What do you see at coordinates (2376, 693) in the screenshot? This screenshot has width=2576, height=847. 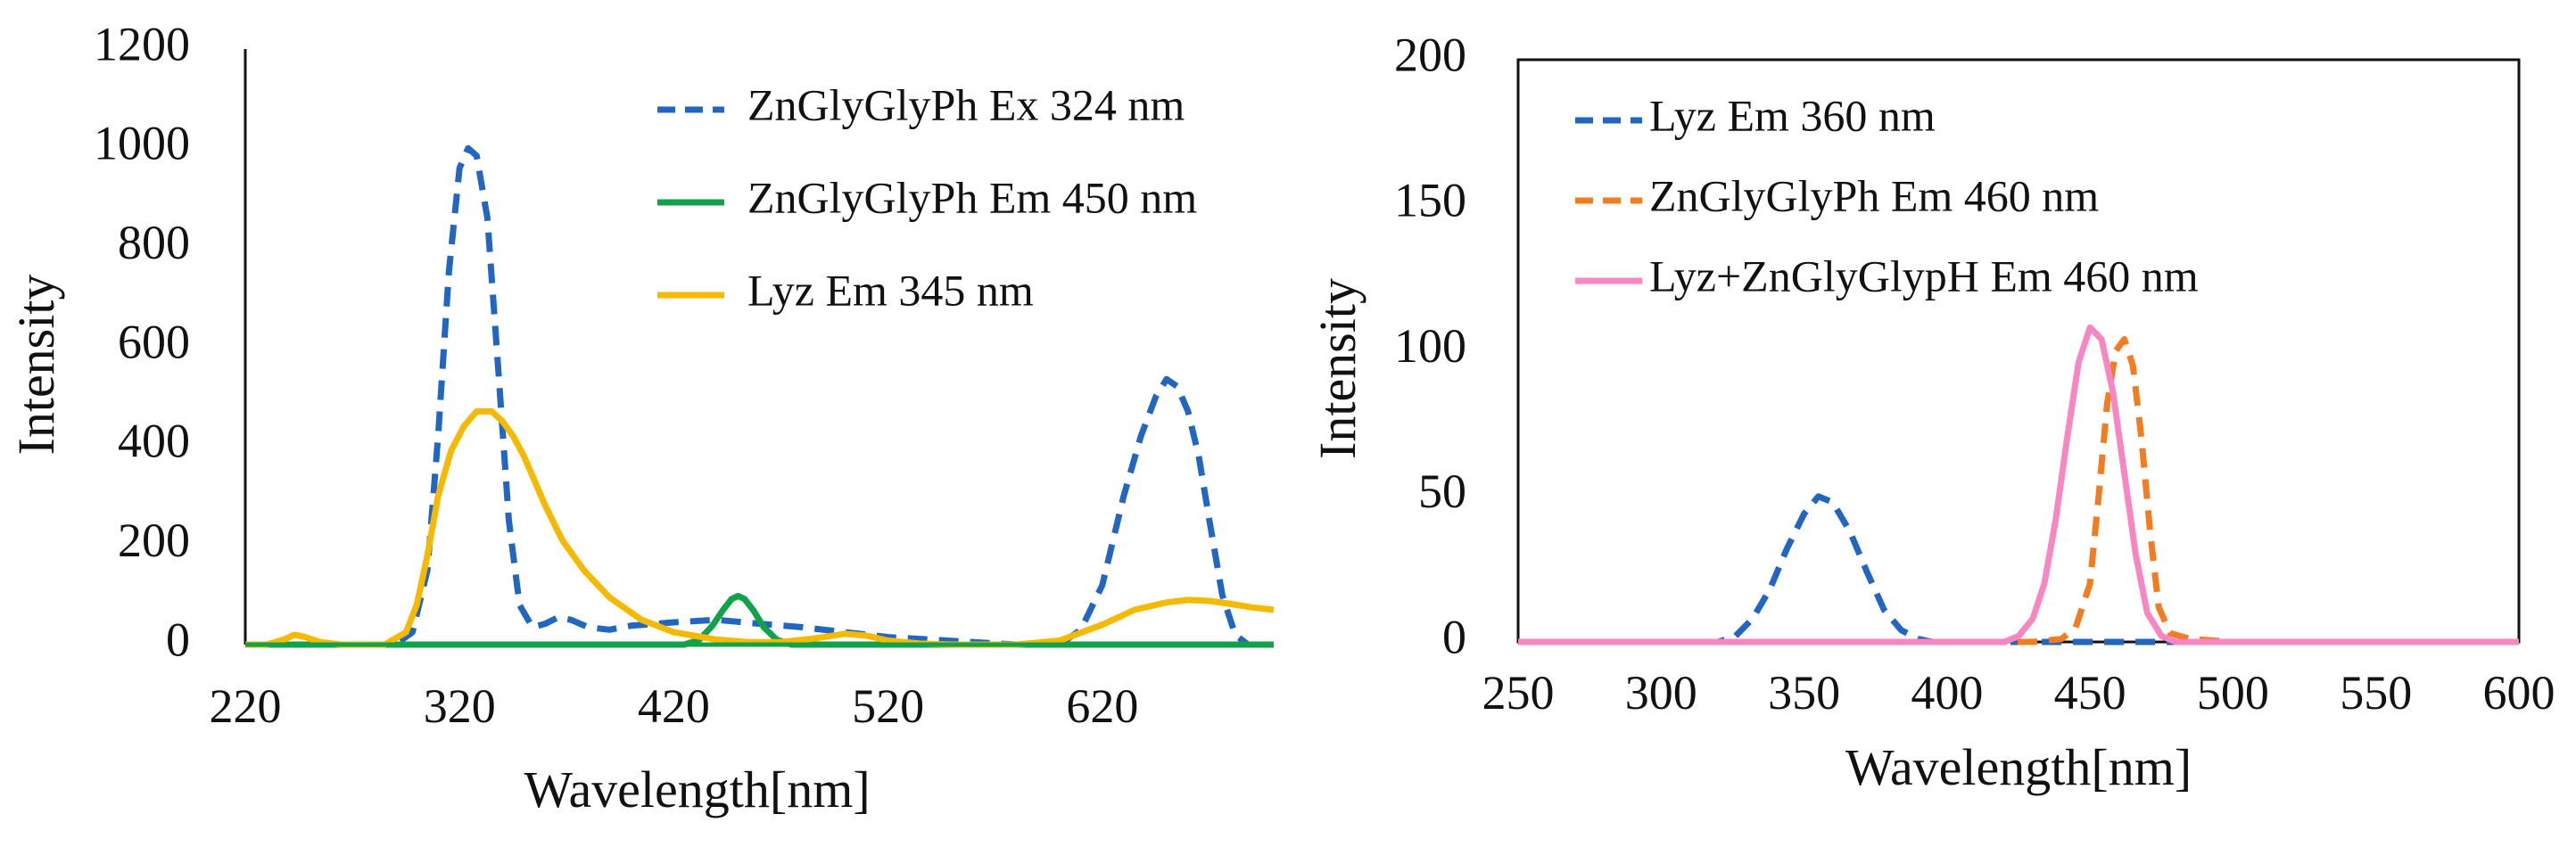 I see `right-x-tick-label: 550` at bounding box center [2376, 693].